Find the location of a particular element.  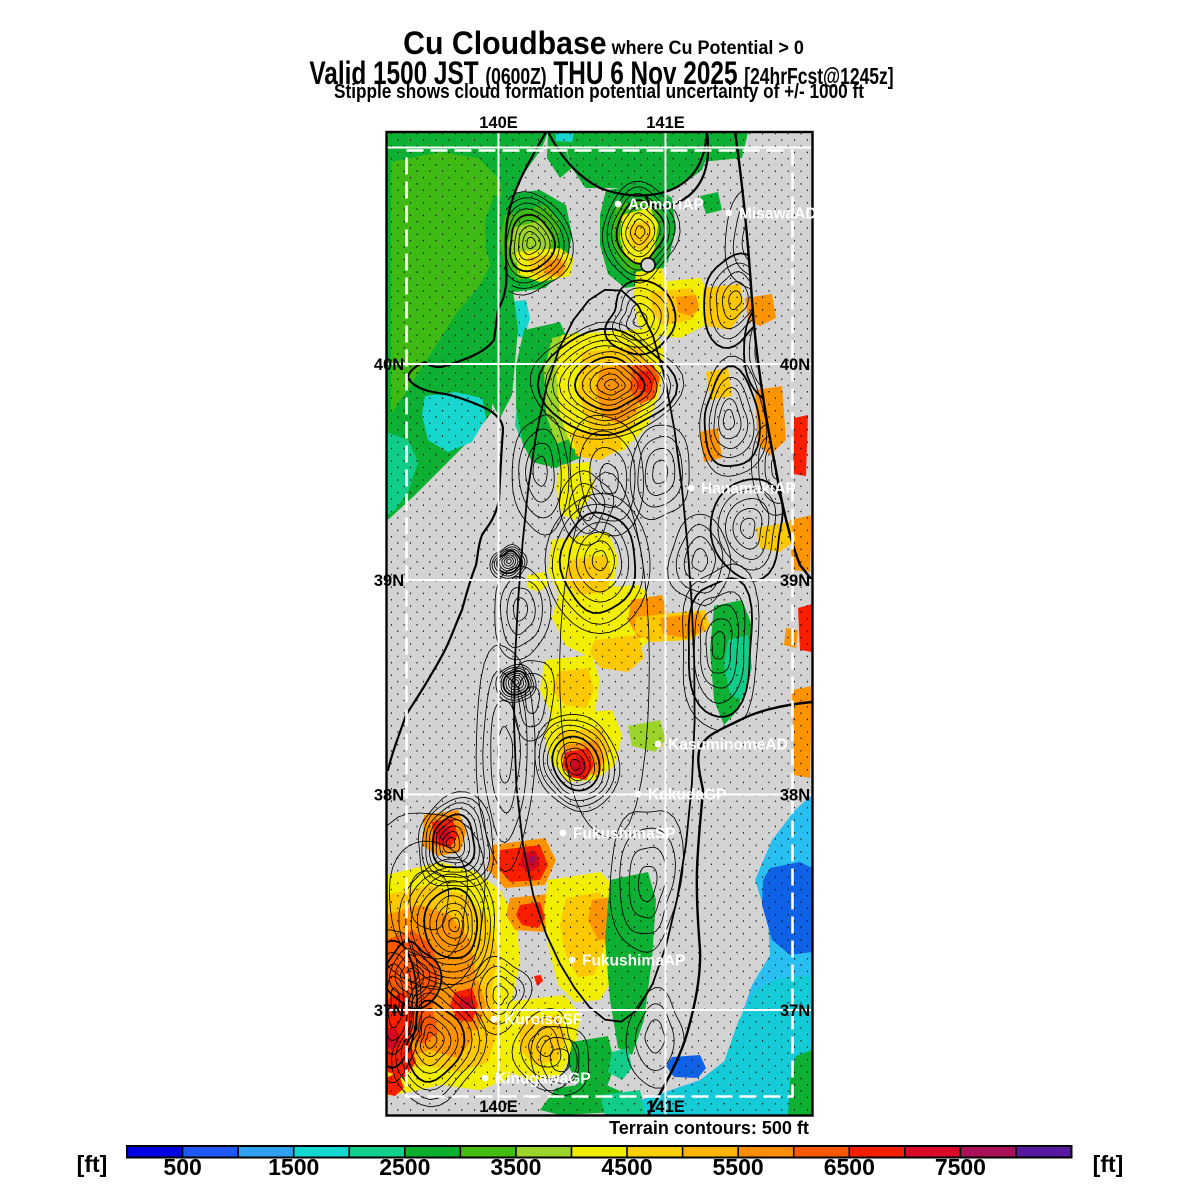

svg-text: KasuminomeAD is located at coordinates (728, 745).